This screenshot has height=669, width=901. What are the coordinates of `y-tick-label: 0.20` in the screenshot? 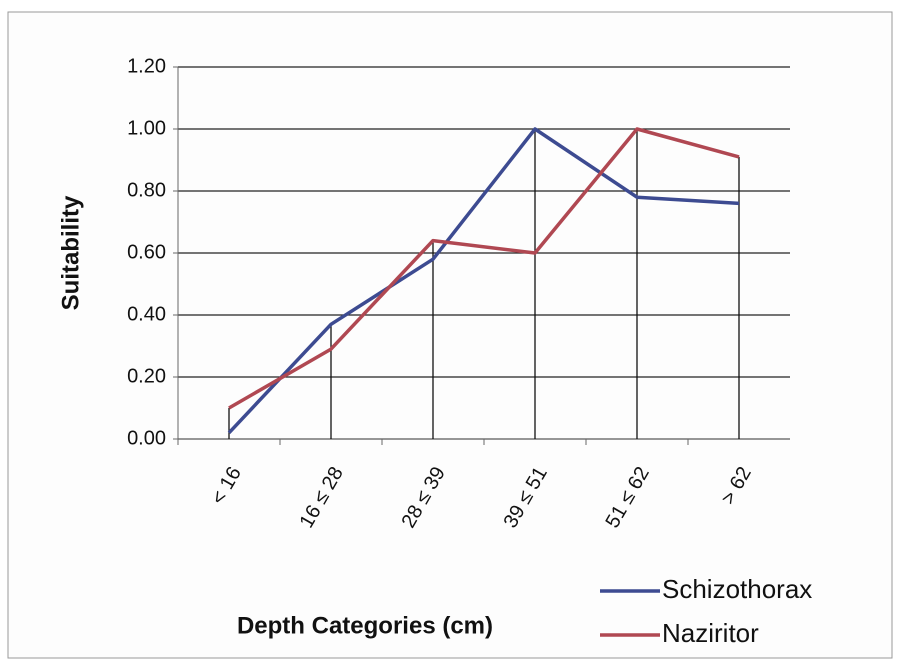 It's located at (146, 376).